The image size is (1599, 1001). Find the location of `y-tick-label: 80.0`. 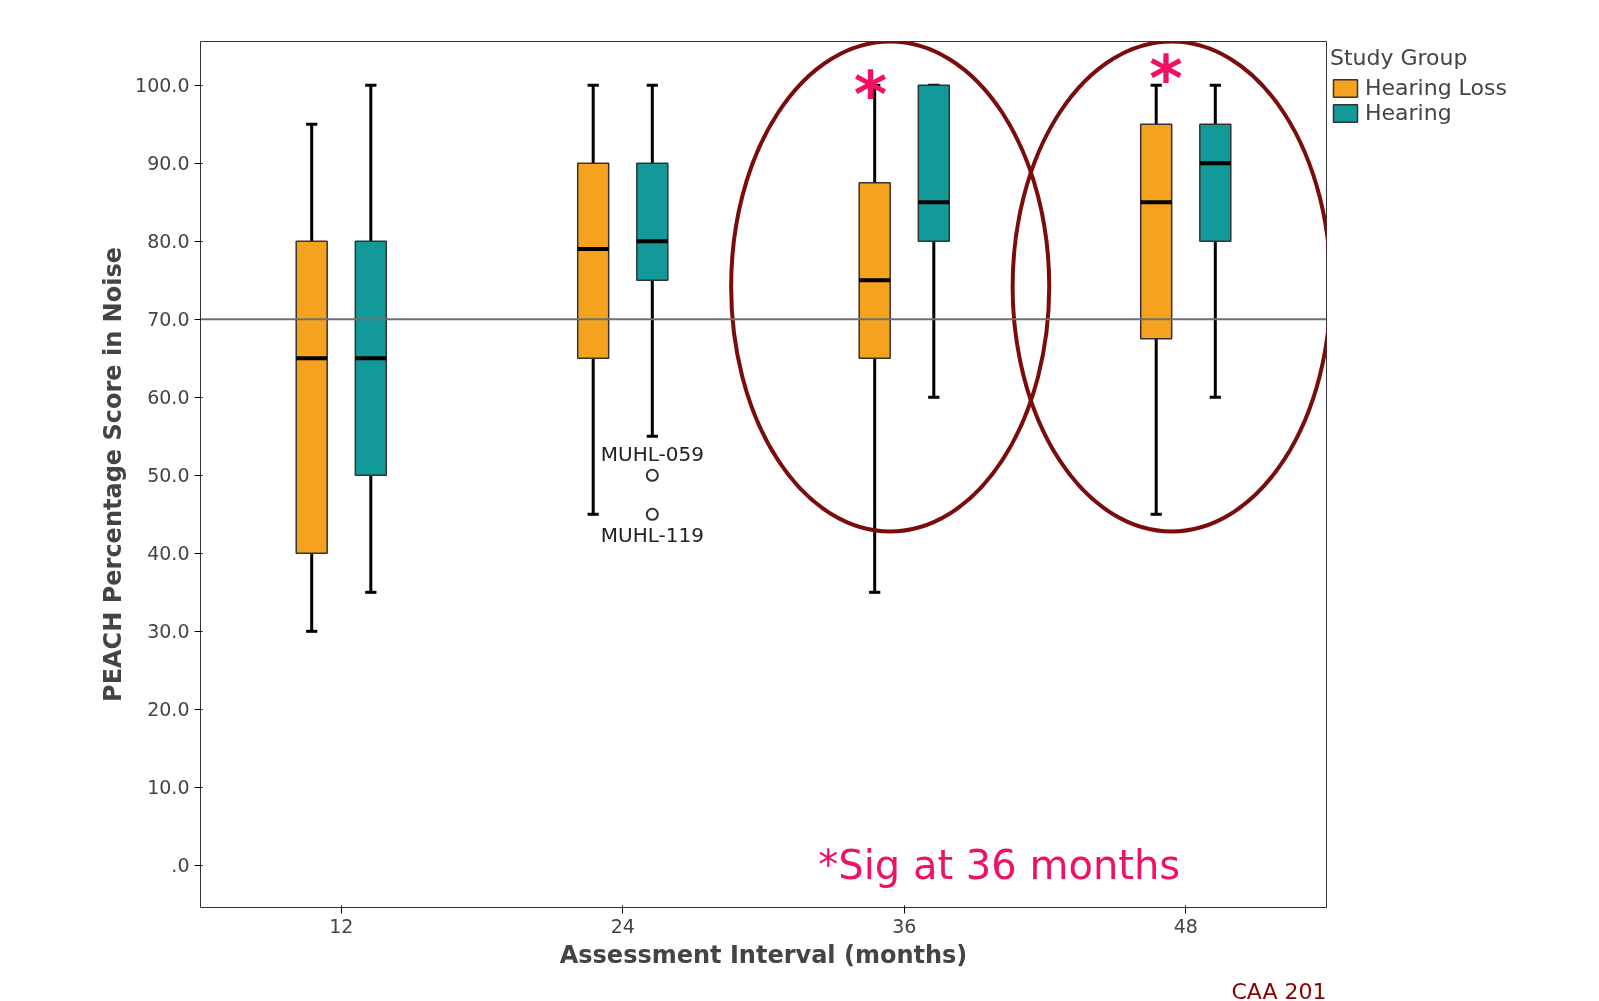

y-tick-label: 80.0 is located at coordinates (168, 241).